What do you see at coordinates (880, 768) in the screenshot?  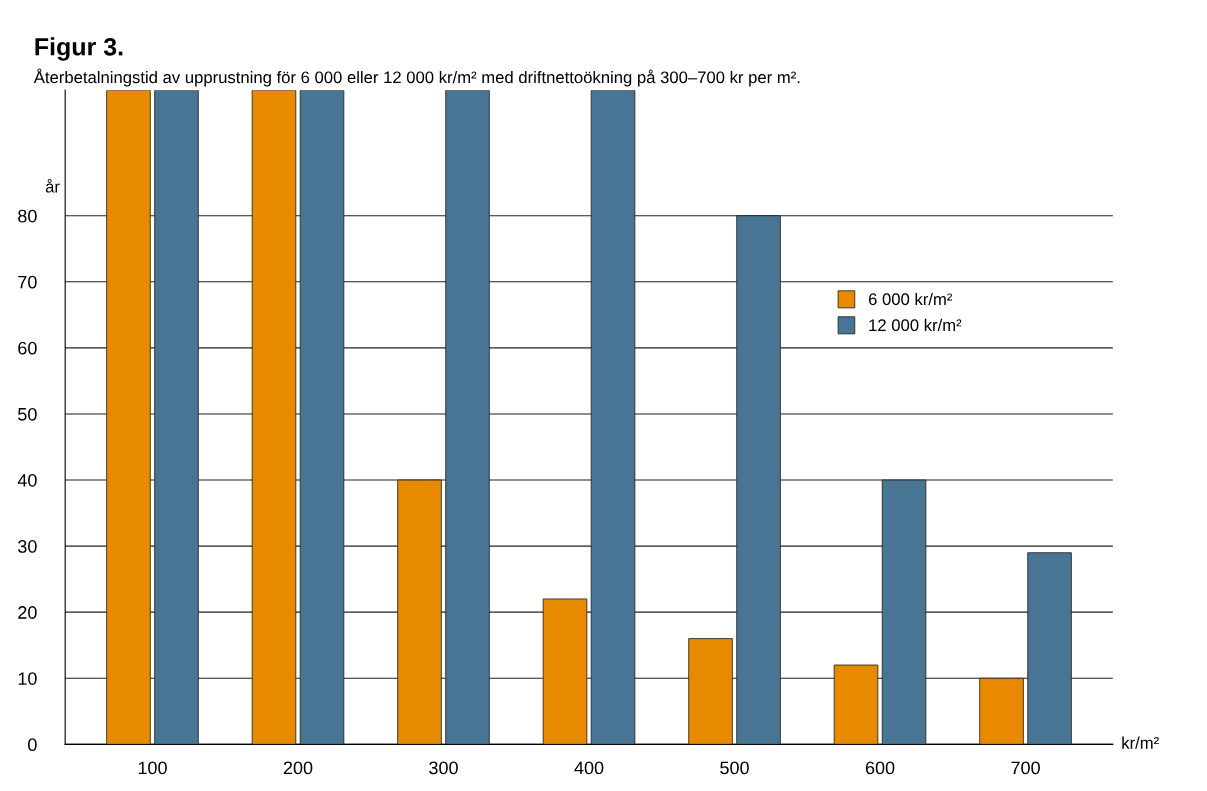 I see `x-tick-label: 600` at bounding box center [880, 768].